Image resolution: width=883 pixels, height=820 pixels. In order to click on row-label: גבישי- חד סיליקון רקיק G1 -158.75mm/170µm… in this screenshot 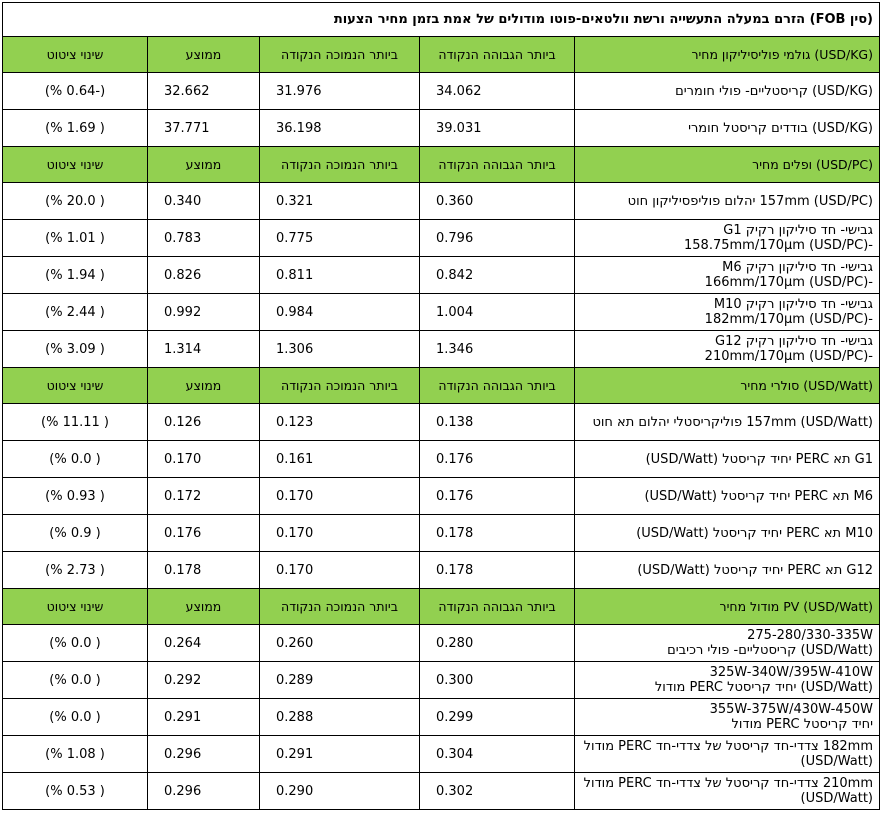, I will do `click(727, 238)`.